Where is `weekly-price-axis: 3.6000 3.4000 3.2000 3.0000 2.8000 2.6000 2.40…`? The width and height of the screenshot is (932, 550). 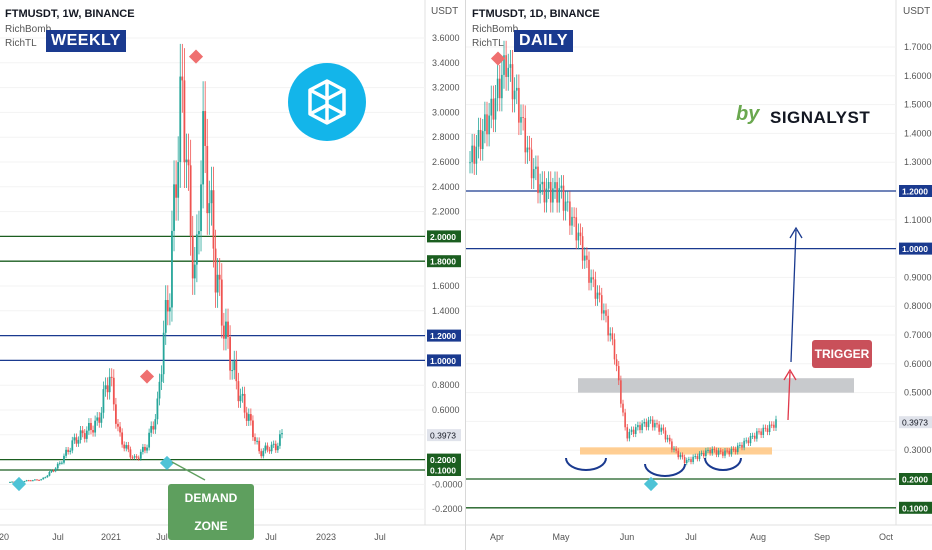 weekly-price-axis: 3.6000 3.4000 3.2000 3.0000 2.8000 2.6000 2.40… is located at coordinates (445, 273).